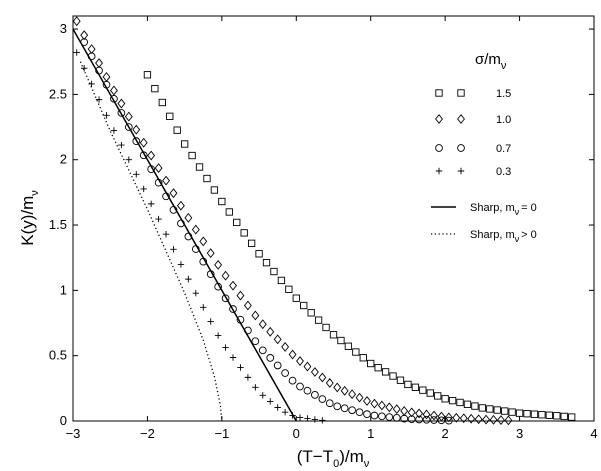 This screenshot has height=471, width=601. I want to click on legend-label-square: 1.5, so click(503, 94).